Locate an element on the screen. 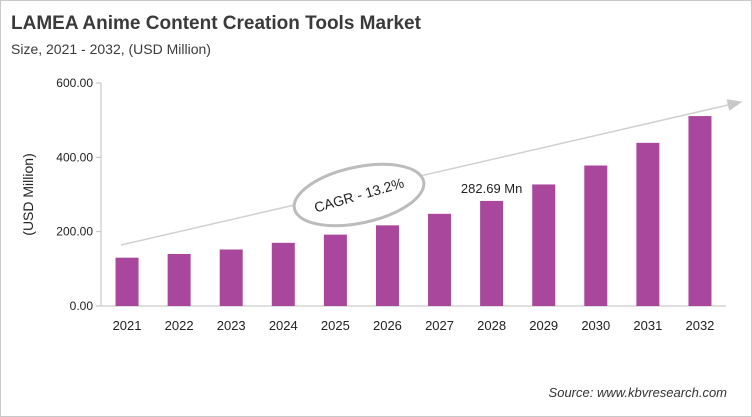 This screenshot has height=417, width=752. bar-2029 is located at coordinates (544, 245).